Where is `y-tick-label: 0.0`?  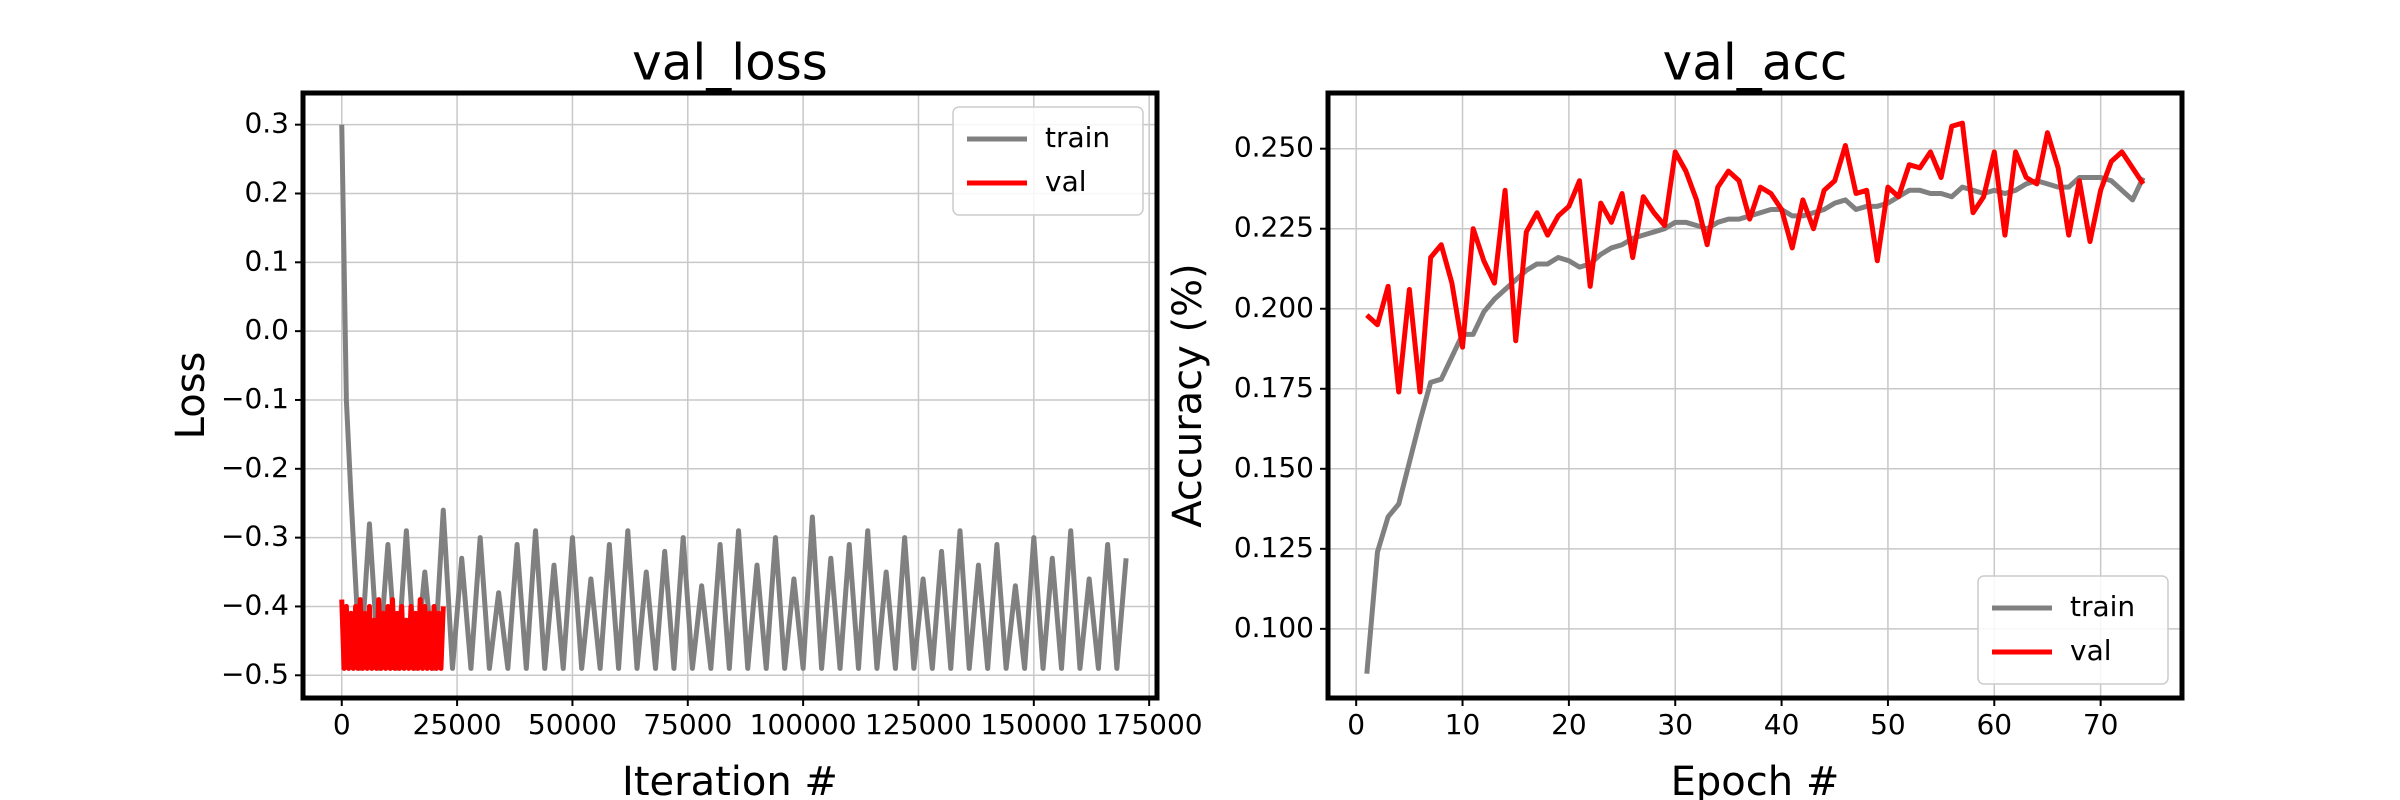
y-tick-label: 0.0 is located at coordinates (266, 329).